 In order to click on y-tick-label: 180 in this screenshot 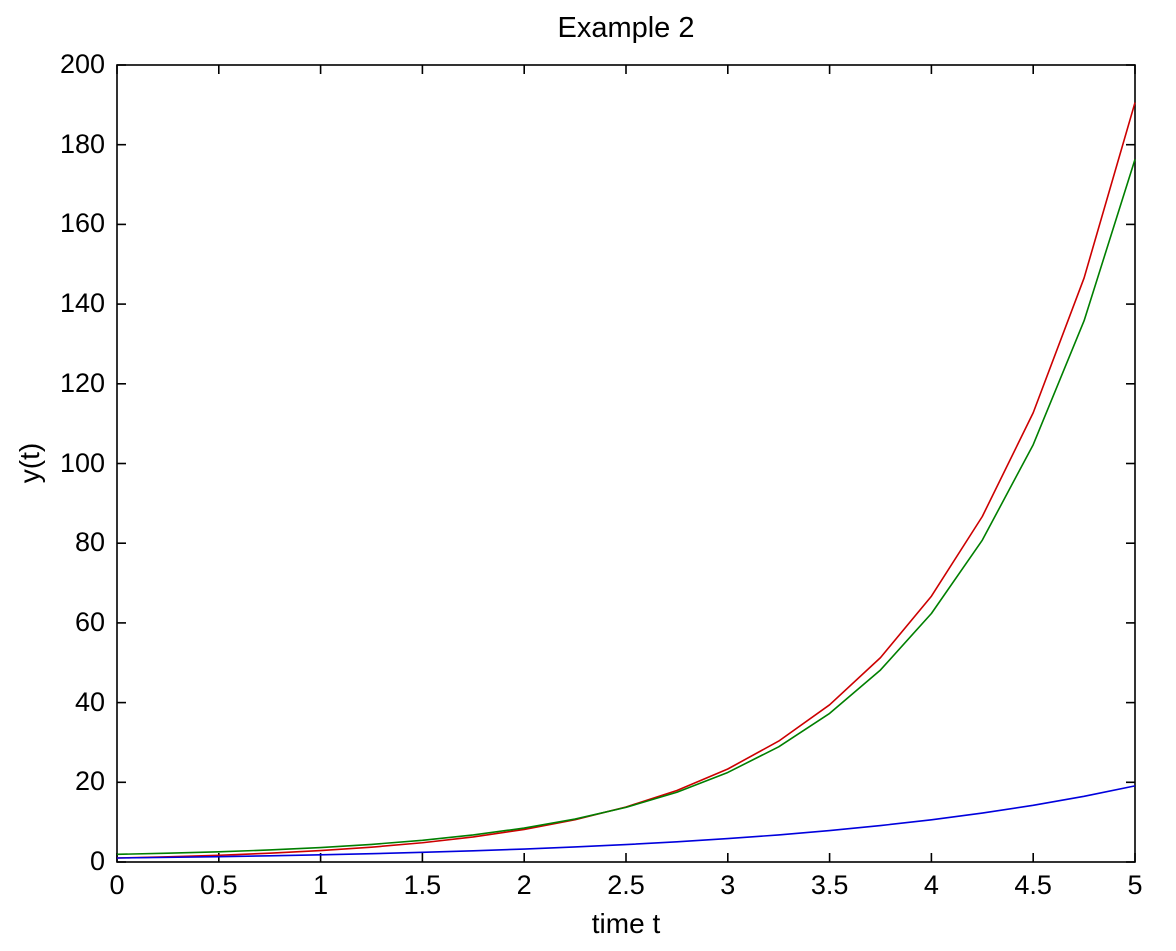, I will do `click(82, 143)`.